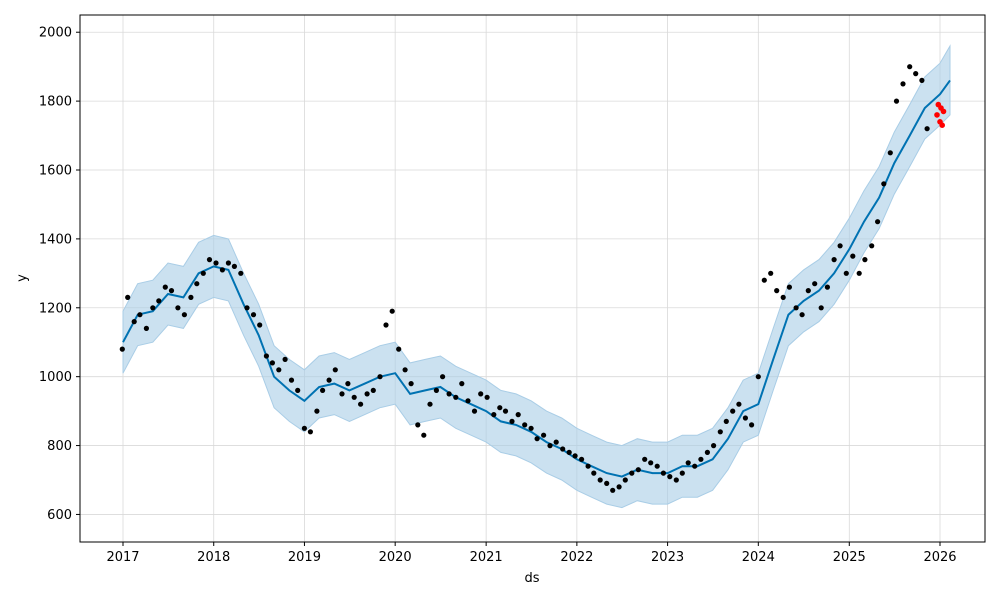 This screenshot has height=600, width=1000. Describe the element at coordinates (55, 33) in the screenshot. I see `y-tick-label: 2000` at that location.